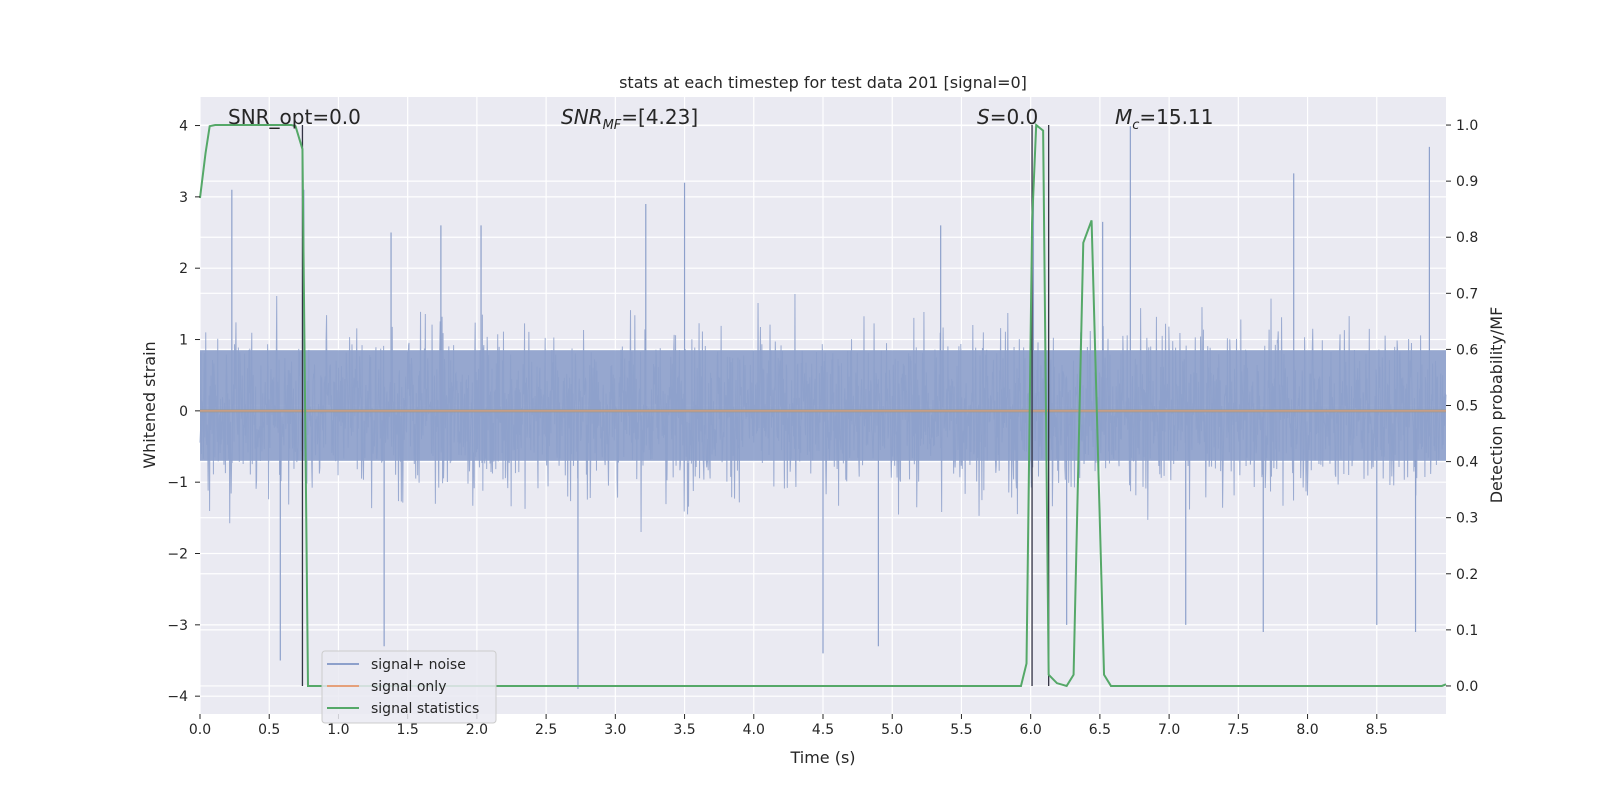 Image resolution: width=1600 pixels, height=800 pixels. I want to click on y-tick-label: −2, so click(177, 555).